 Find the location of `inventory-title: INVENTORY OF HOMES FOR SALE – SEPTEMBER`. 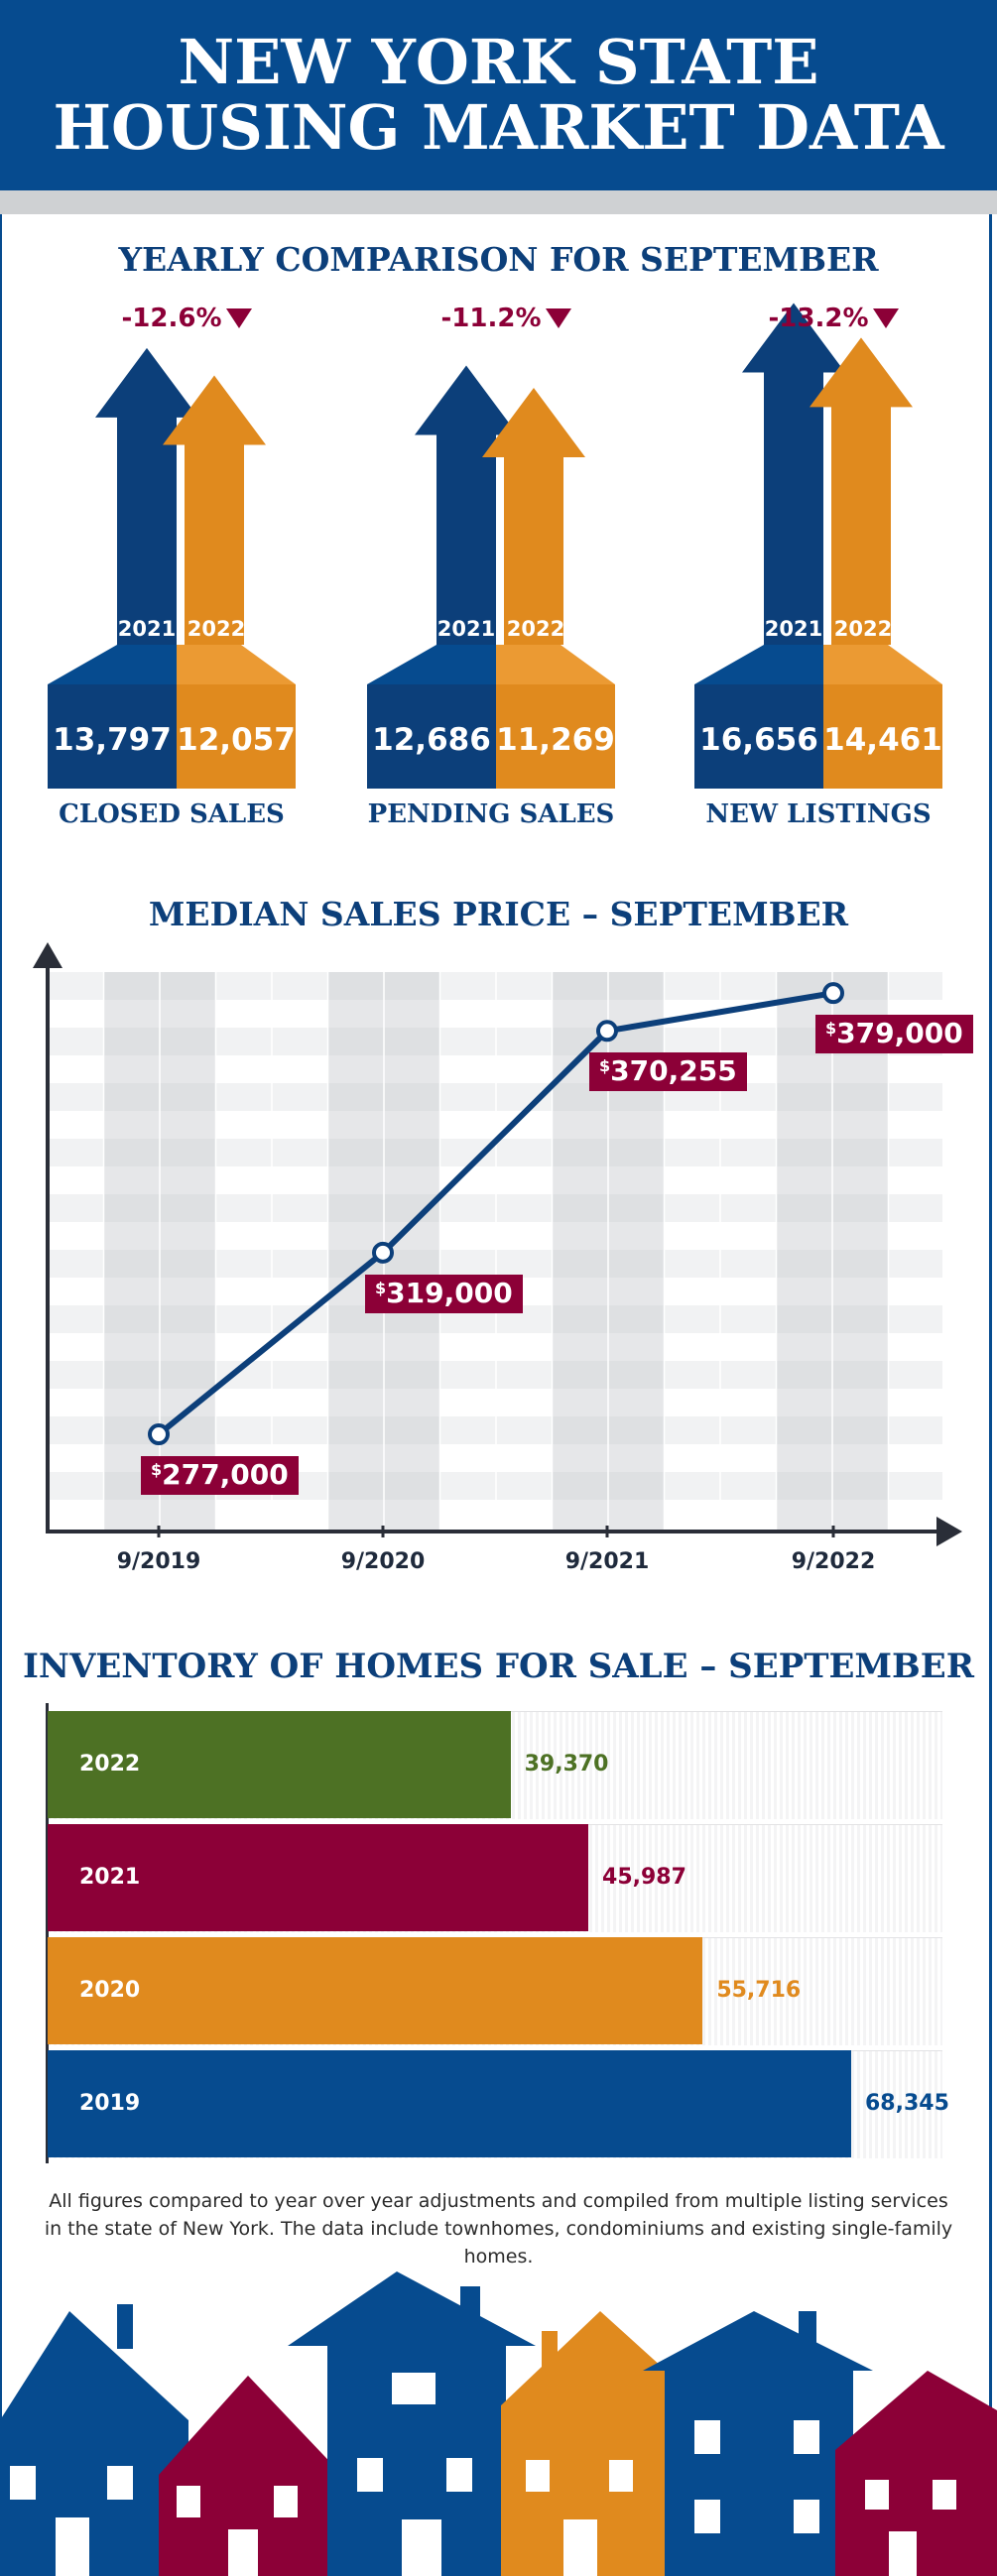

inventory-title: INVENTORY OF HOMES FOR SALE – SEPTEMBER is located at coordinates (499, 1666).